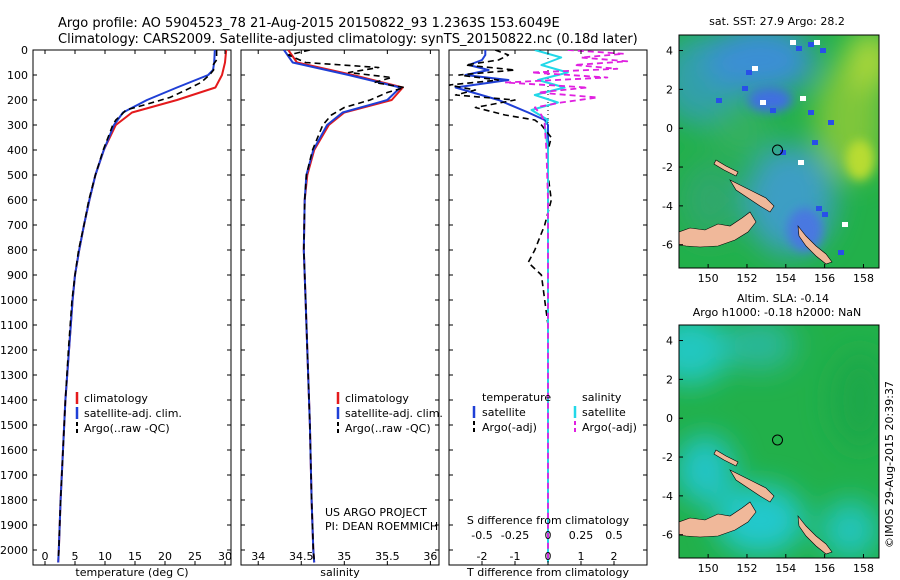  Describe the element at coordinates (14, 525) in the screenshot. I see `depth-tick-label: 1900` at that location.